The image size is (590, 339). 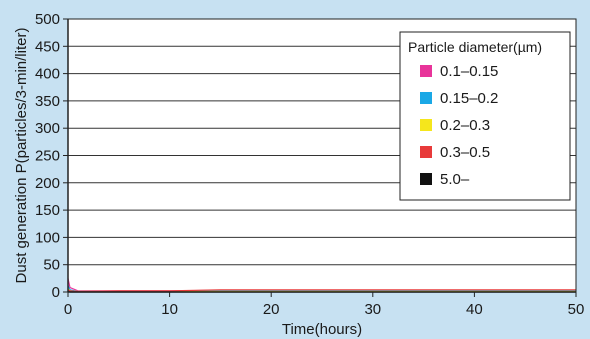 What do you see at coordinates (51, 265) in the screenshot?
I see `y-tick-label: 50` at bounding box center [51, 265].